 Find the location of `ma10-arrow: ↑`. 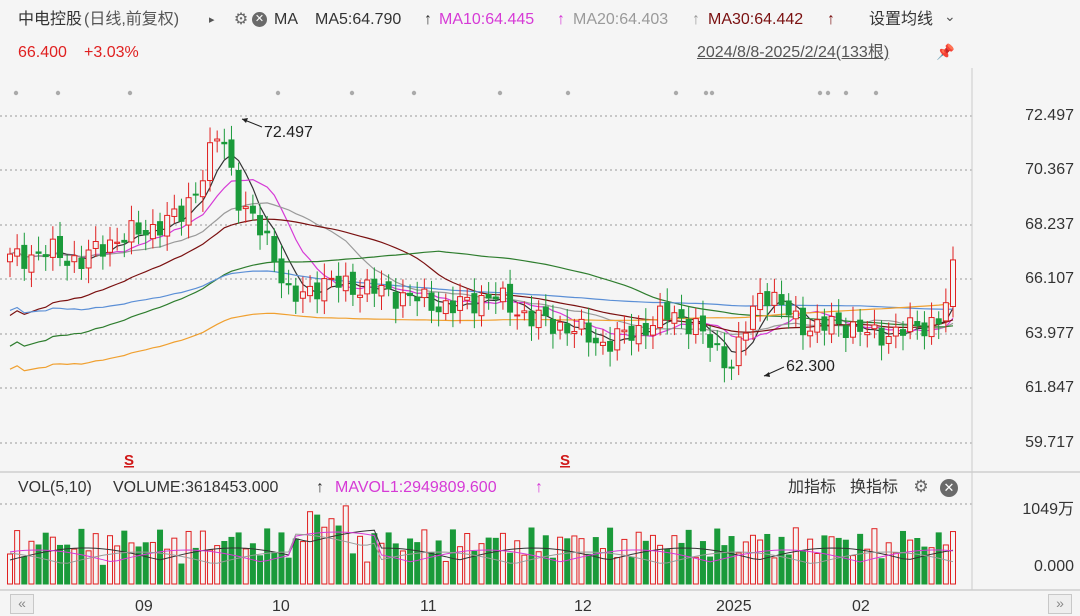

ma10-arrow: ↑ is located at coordinates (561, 19).